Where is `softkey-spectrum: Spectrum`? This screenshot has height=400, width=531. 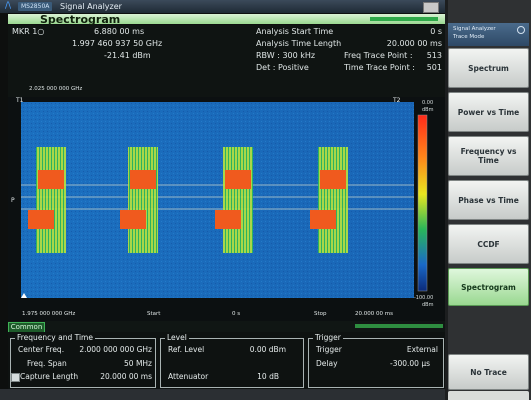 softkey-spectrum: Spectrum is located at coordinates (488, 68).